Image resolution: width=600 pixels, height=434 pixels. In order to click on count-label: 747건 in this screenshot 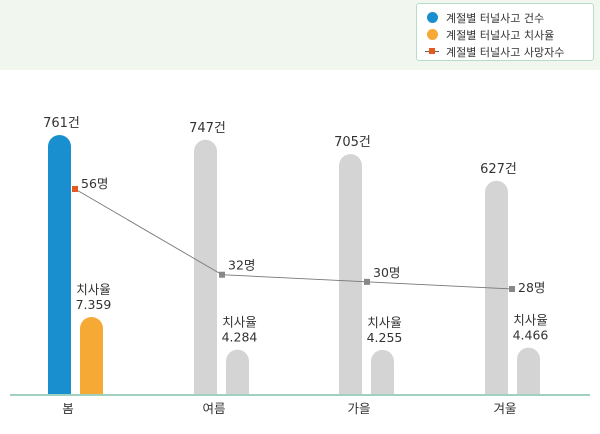, I will do `click(207, 128)`.